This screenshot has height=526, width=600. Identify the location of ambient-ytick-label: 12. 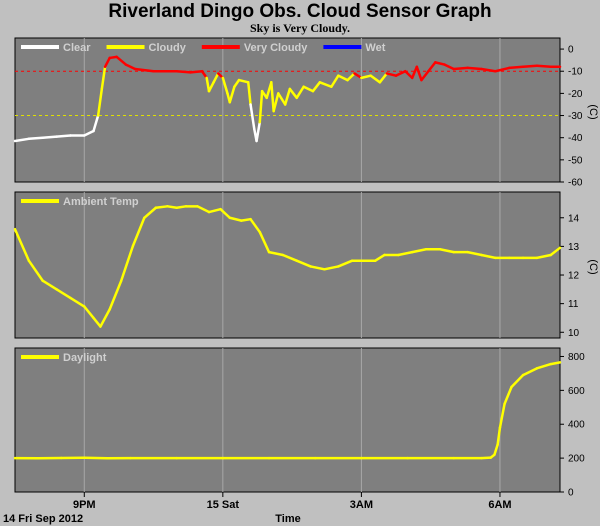
(574, 276).